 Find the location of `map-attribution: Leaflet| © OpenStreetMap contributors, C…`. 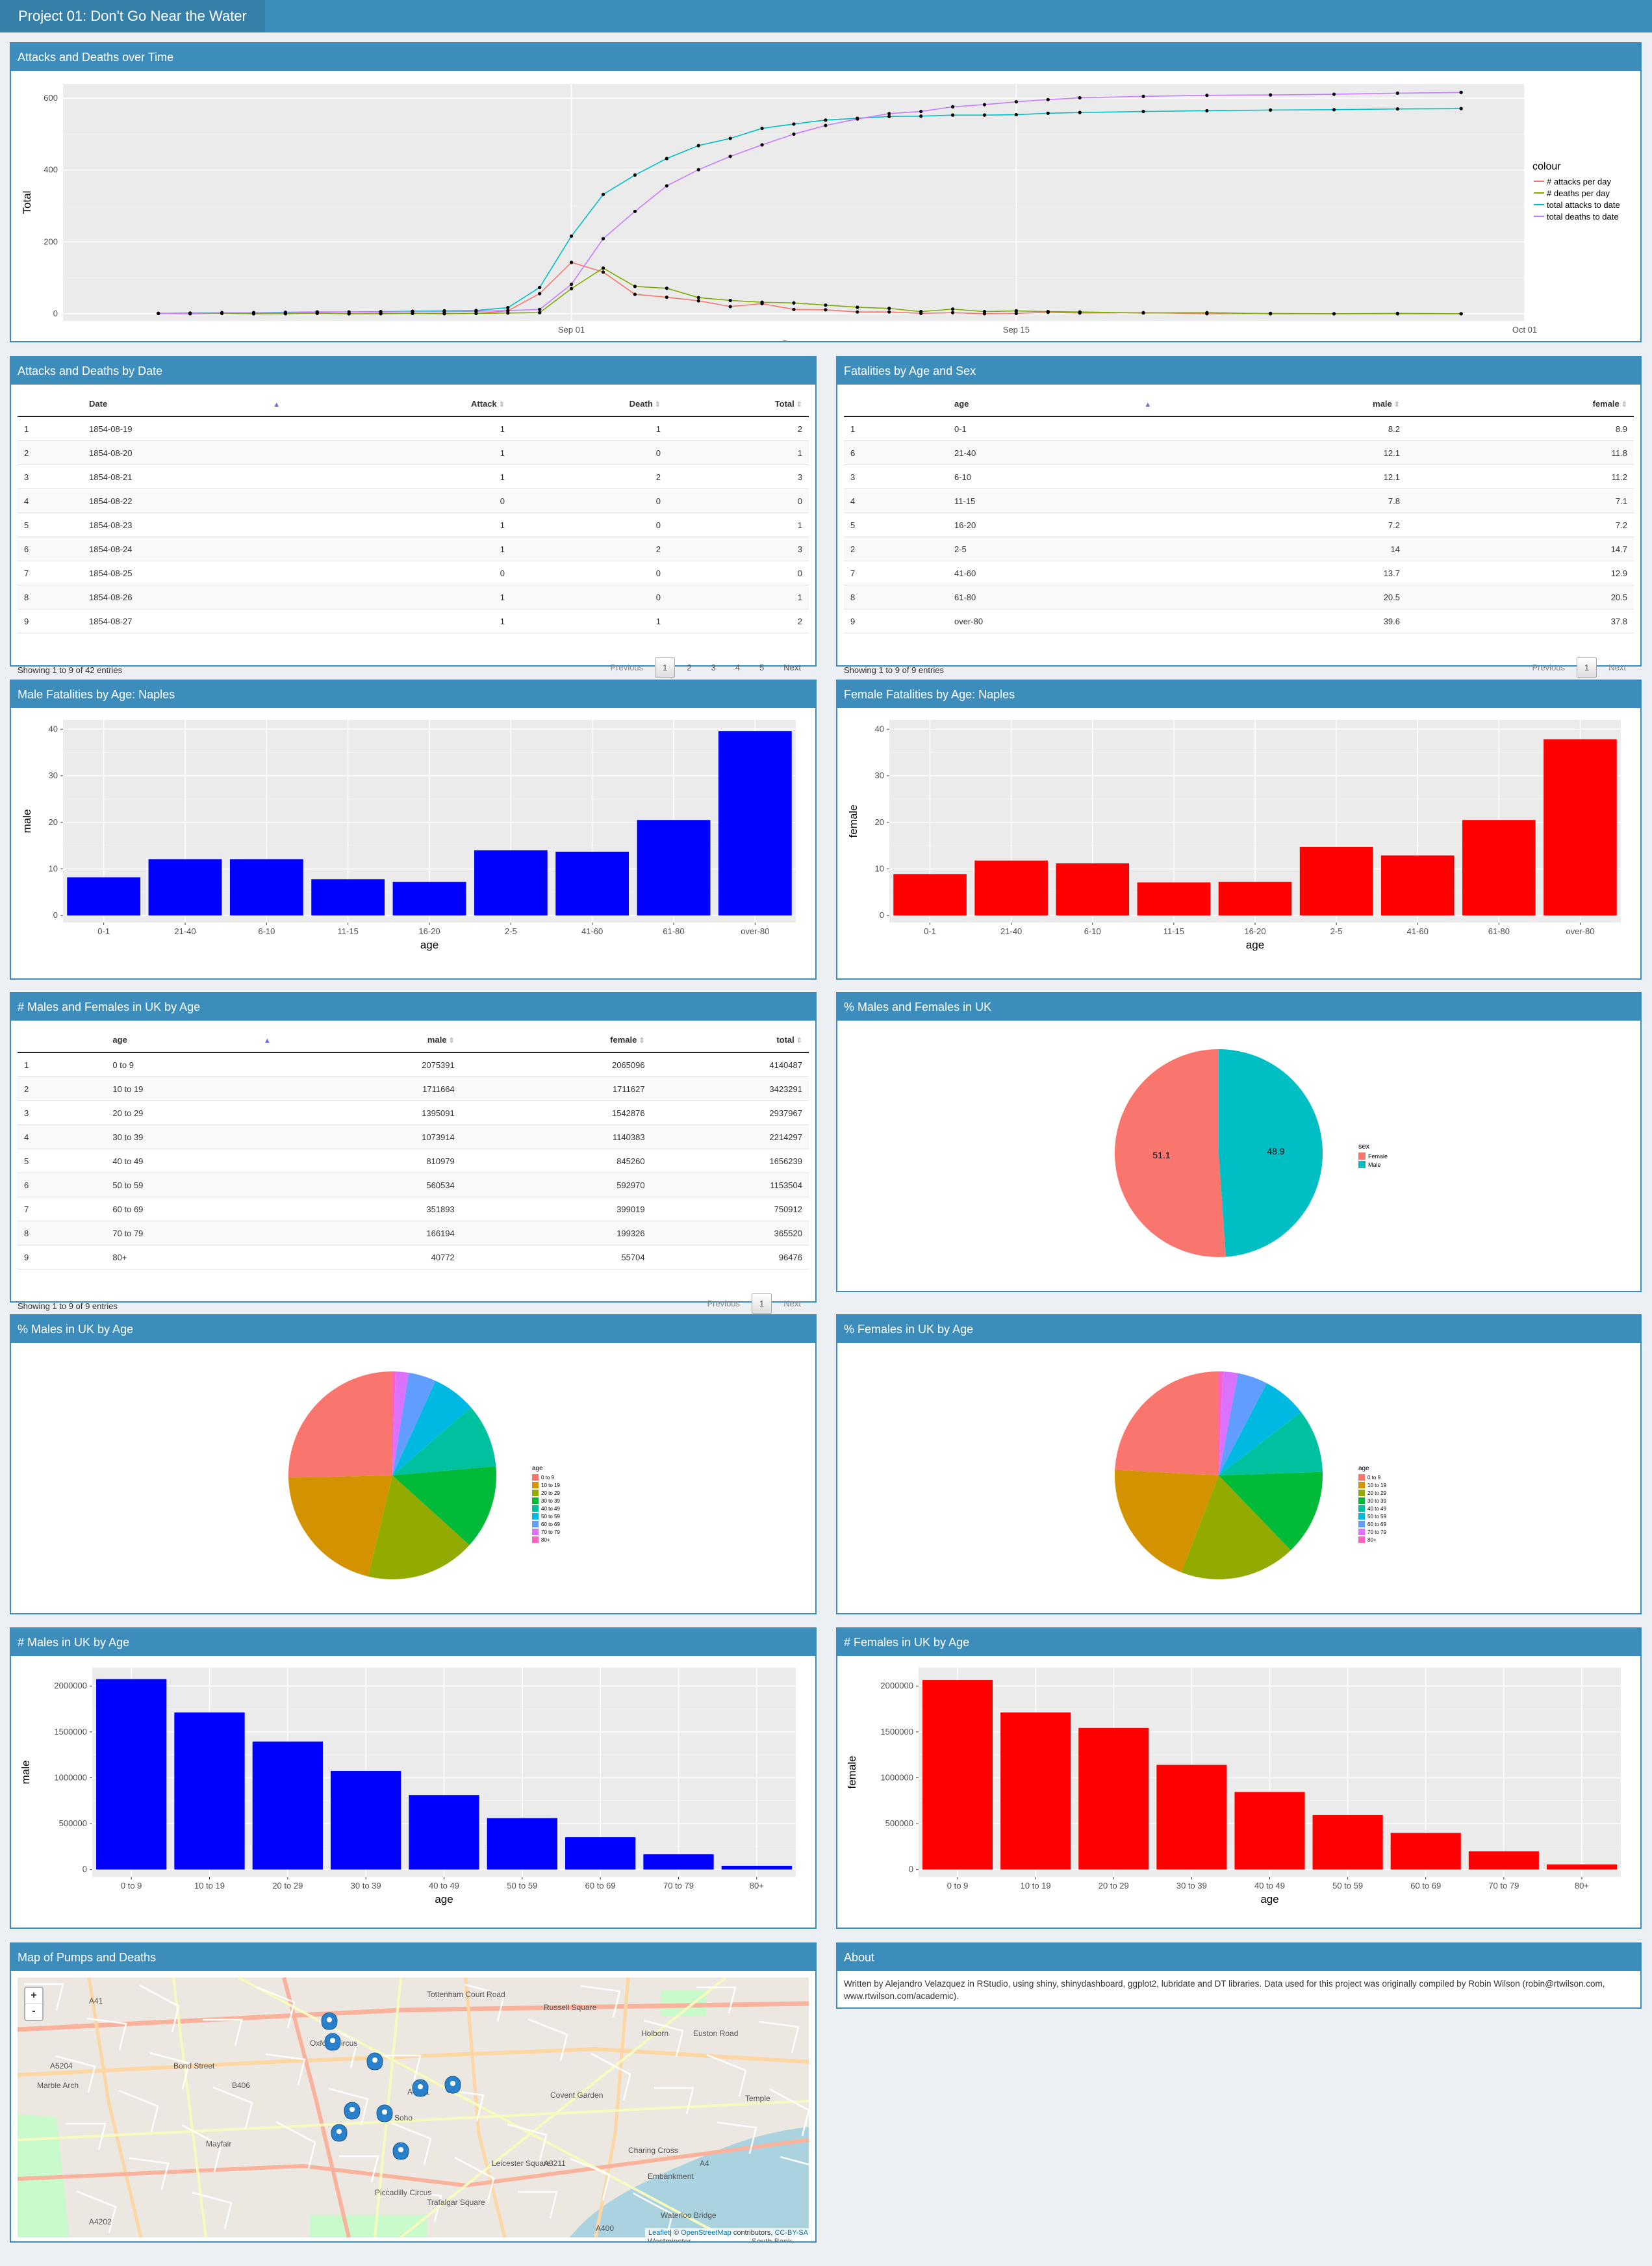

map-attribution: Leaflet| © OpenStreetMap contributors, C… is located at coordinates (728, 2232).